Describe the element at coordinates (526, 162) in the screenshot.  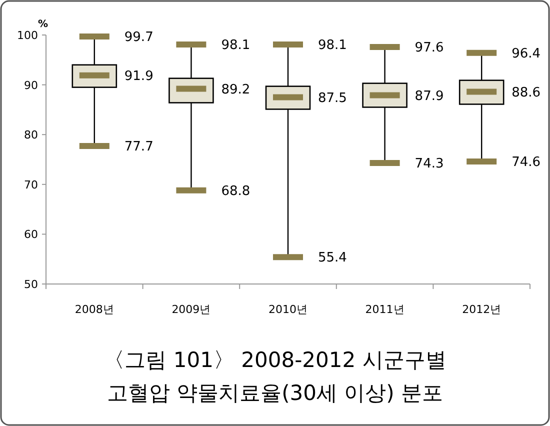
I see `annotation: 74.6` at that location.